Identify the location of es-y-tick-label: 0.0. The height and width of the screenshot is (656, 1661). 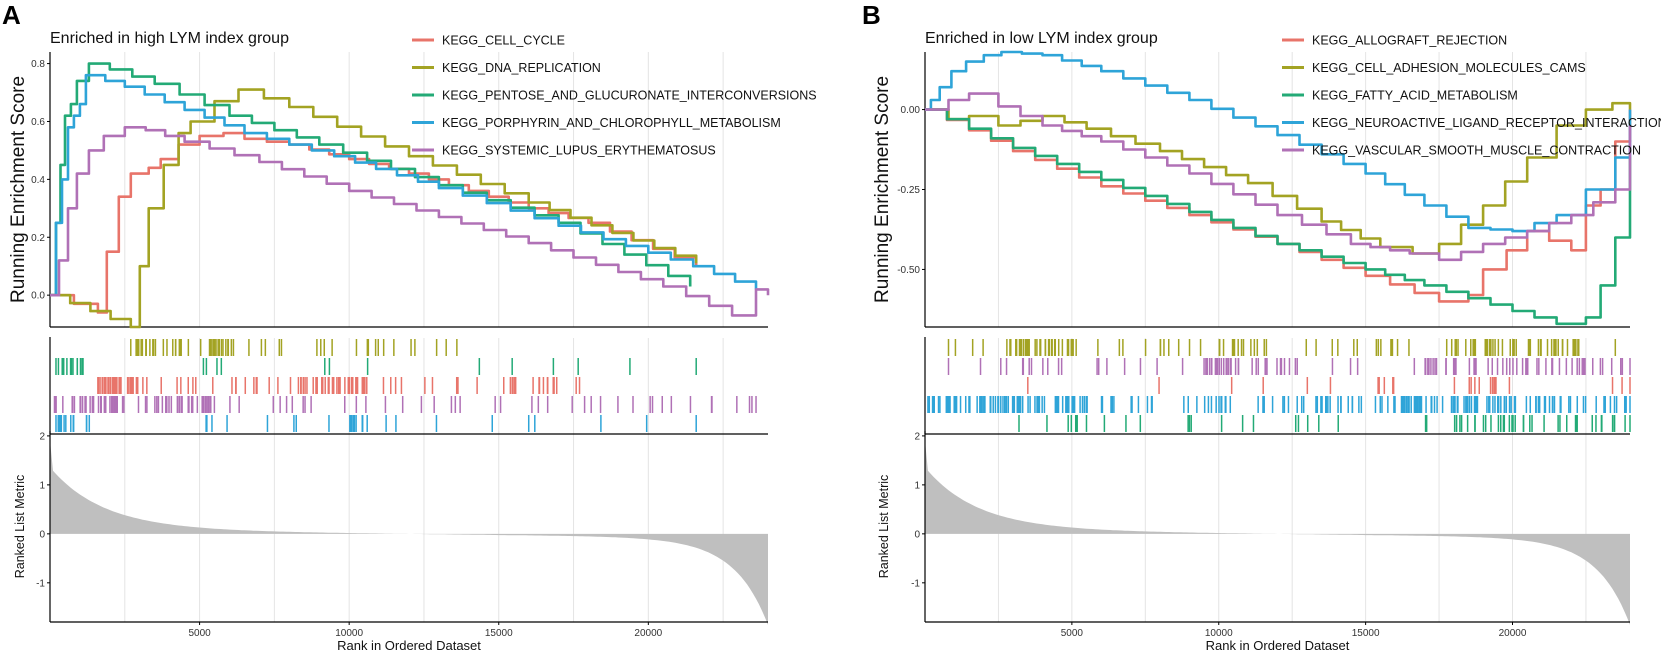
(38, 296).